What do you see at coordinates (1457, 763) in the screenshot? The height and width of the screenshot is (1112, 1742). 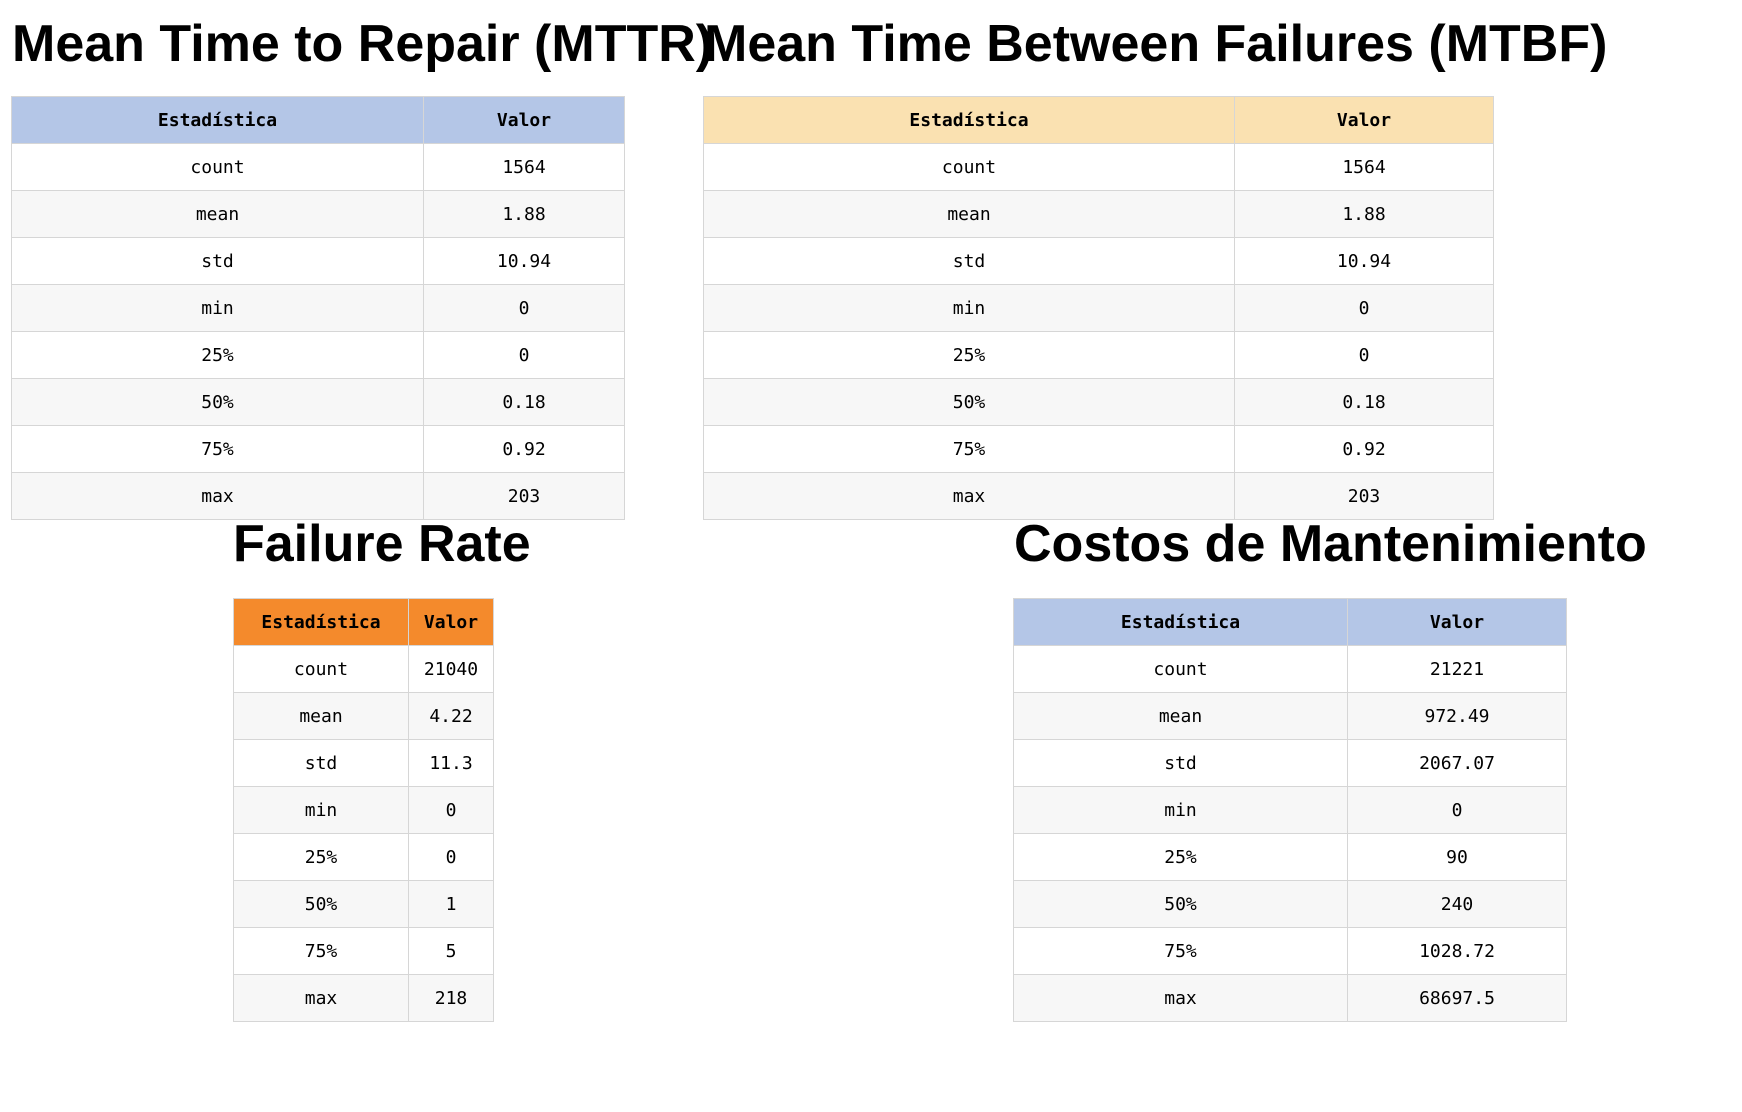 I see `value-cell: 2067.07` at bounding box center [1457, 763].